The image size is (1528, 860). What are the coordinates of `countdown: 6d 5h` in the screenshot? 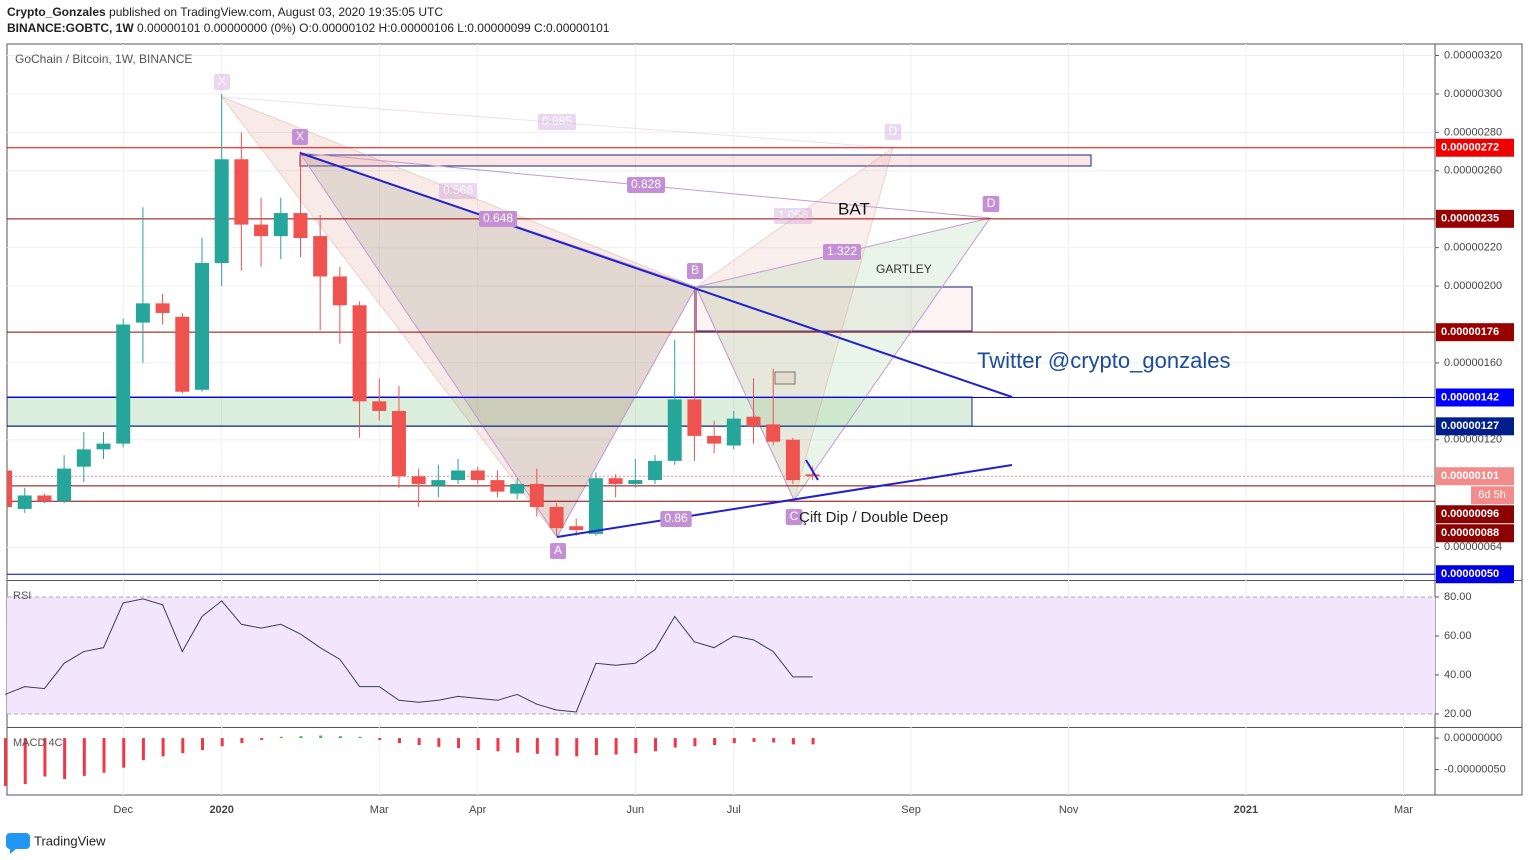 It's located at (1492, 495).